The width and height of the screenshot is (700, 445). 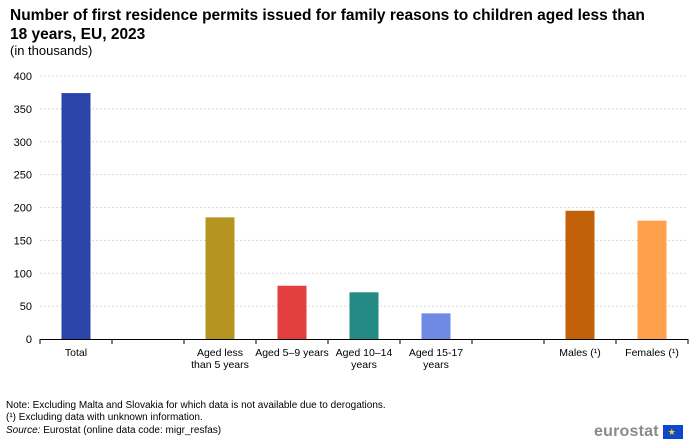 I want to click on source-text: Eurostat (online data code: migr_resfas), so click(x=131, y=430).